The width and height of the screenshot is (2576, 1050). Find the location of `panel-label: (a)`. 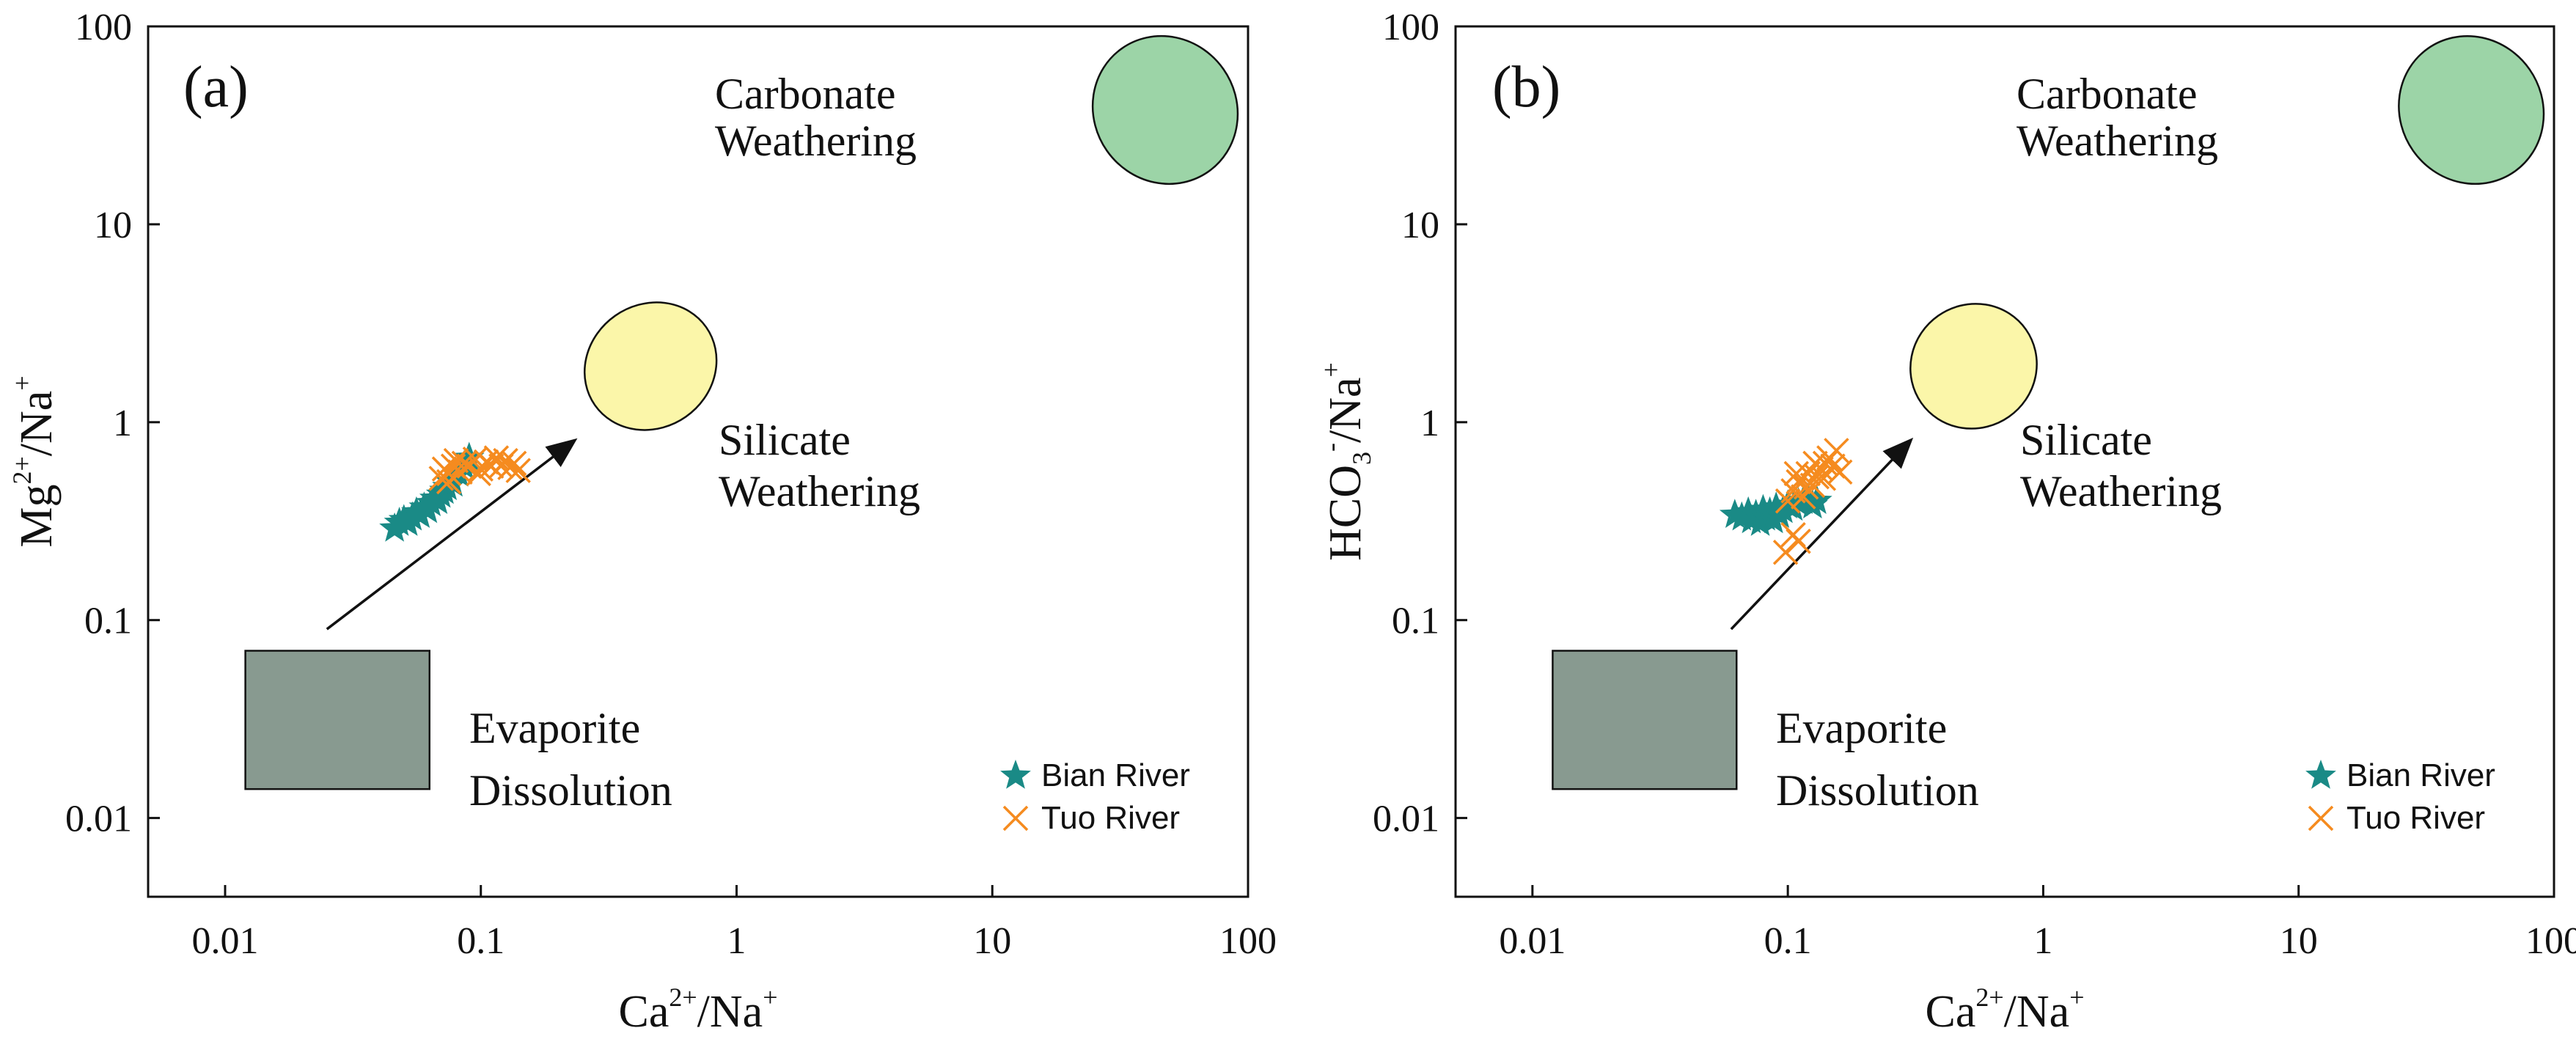

panel-label: (a) is located at coordinates (216, 87).